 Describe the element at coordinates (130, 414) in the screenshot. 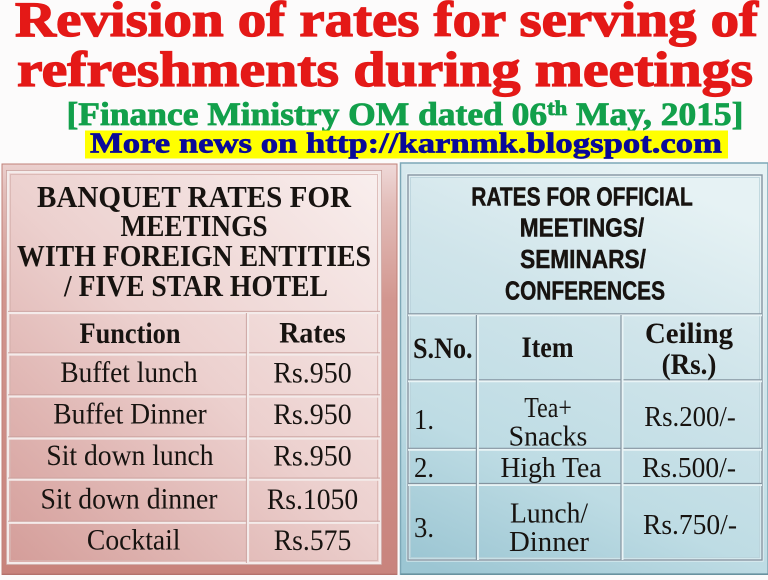

I see `svg-text: Buffet Dinner` at that location.